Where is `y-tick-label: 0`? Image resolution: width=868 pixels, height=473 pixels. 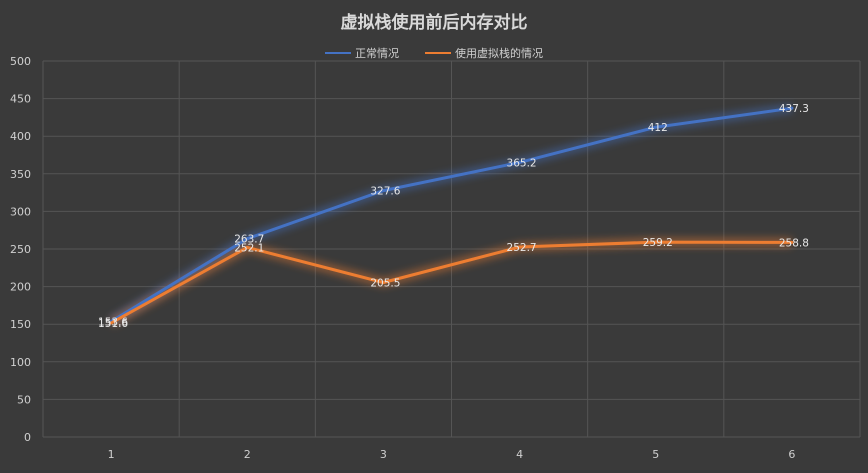
y-tick-label: 0 is located at coordinates (27, 437).